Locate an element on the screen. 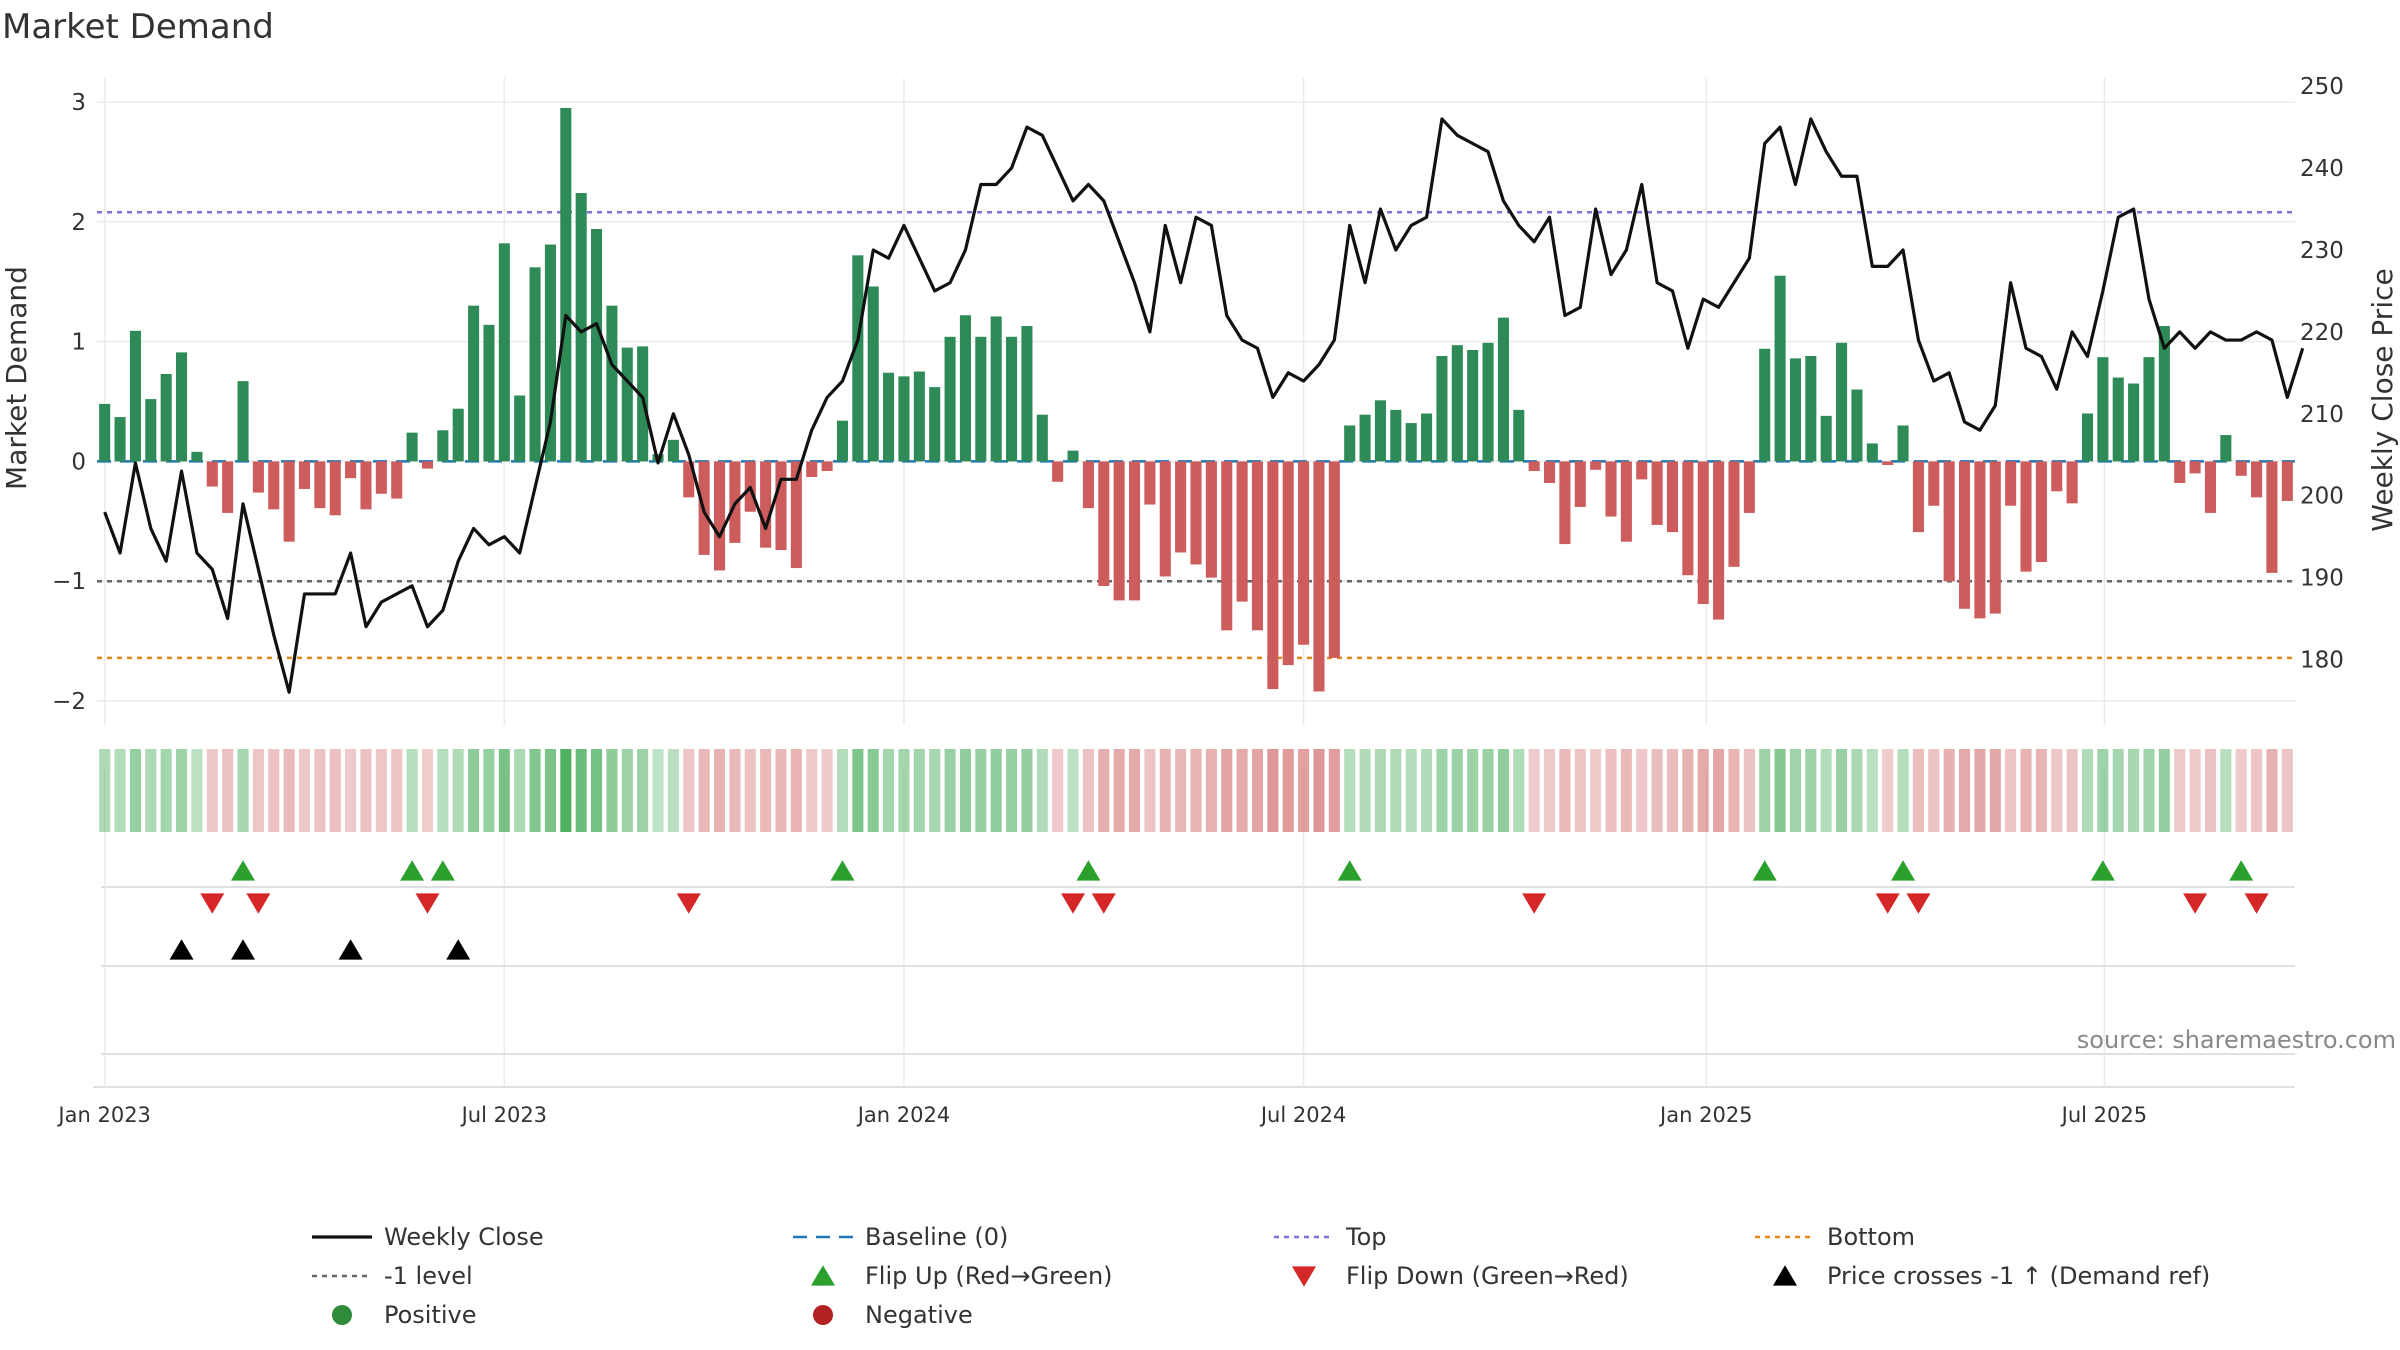  legend-item: Weekly Close is located at coordinates (428, 1237).